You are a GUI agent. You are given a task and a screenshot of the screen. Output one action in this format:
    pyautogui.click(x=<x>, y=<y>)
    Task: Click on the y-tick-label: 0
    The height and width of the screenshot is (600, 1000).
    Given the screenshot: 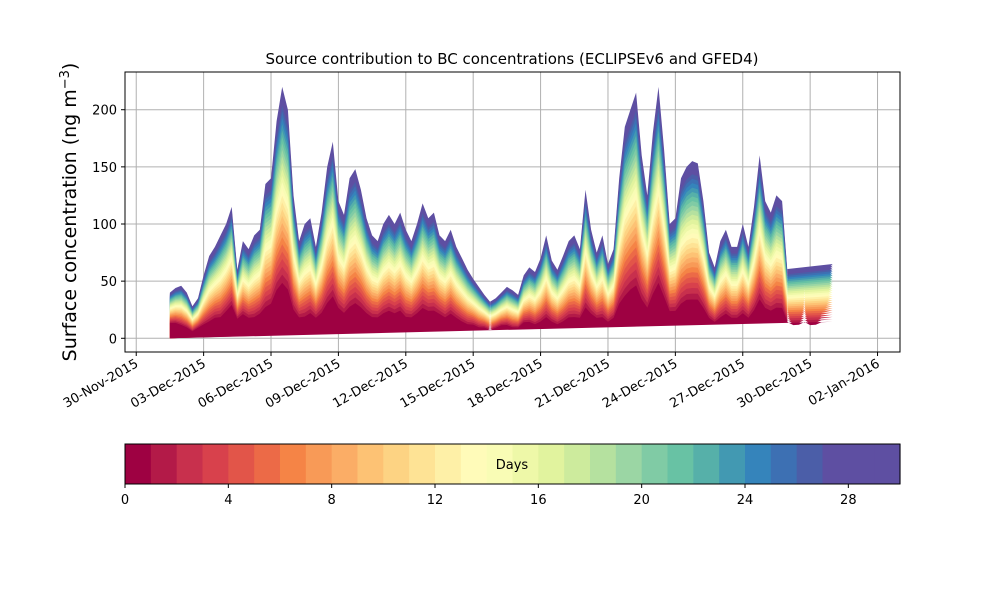 What is the action you would take?
    pyautogui.click(x=113, y=339)
    